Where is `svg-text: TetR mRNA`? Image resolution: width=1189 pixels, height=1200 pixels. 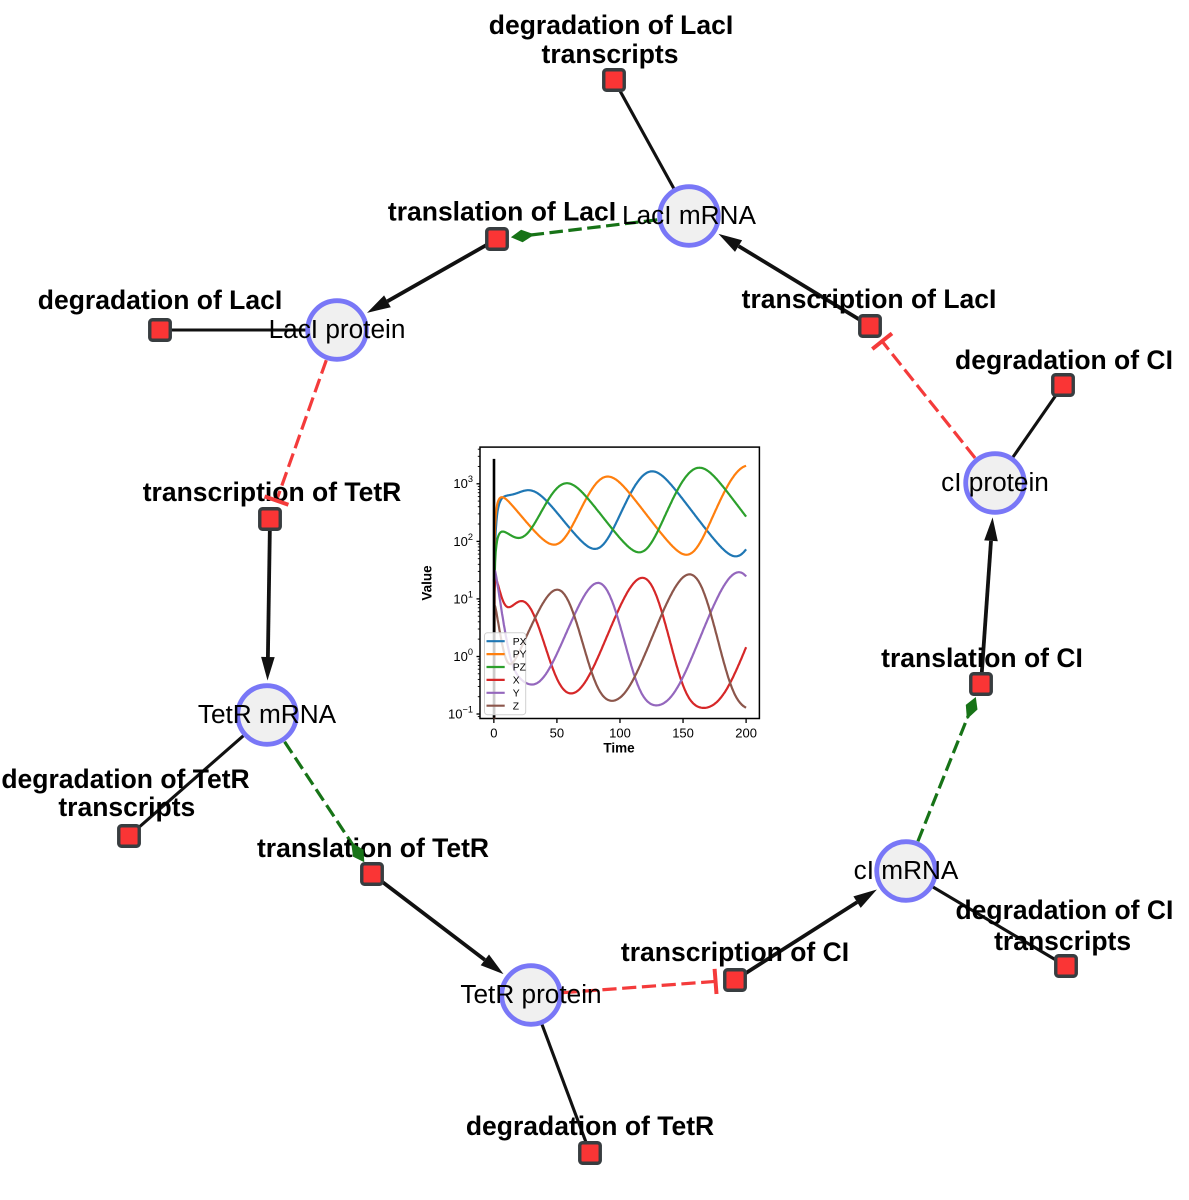 svg-text: TetR mRNA is located at coordinates (267, 714).